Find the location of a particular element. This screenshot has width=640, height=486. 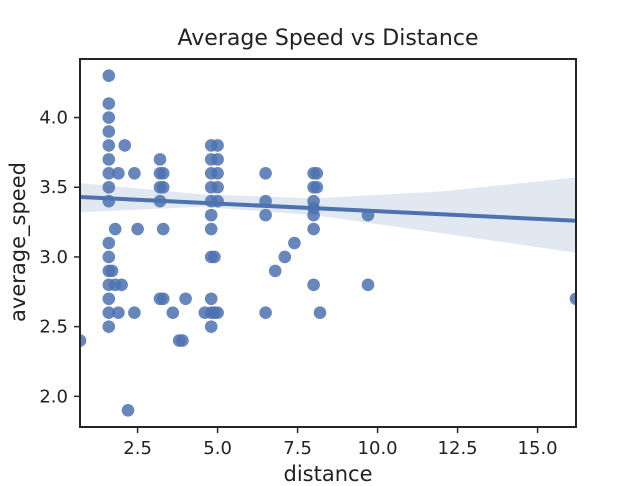

regression-line is located at coordinates (328, 209).